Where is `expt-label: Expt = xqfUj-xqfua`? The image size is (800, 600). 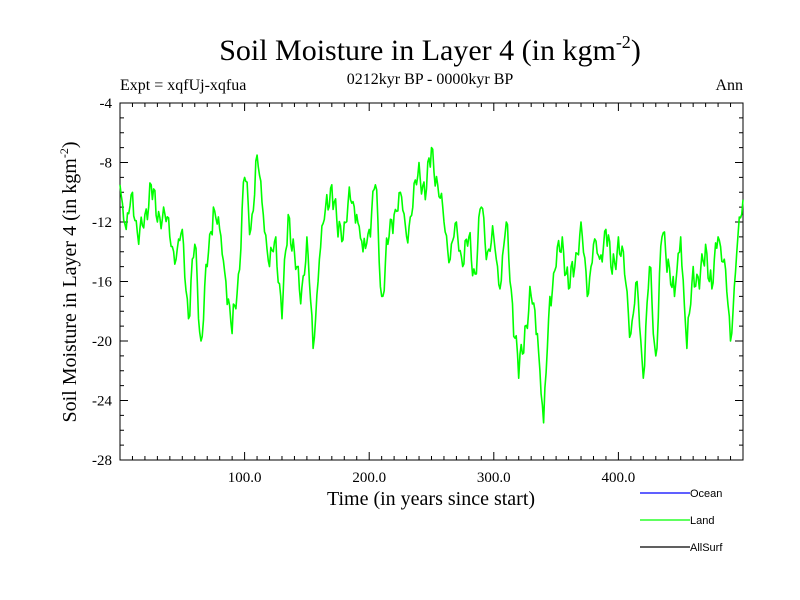
expt-label: Expt = xqfUj-xqfua is located at coordinates (183, 85).